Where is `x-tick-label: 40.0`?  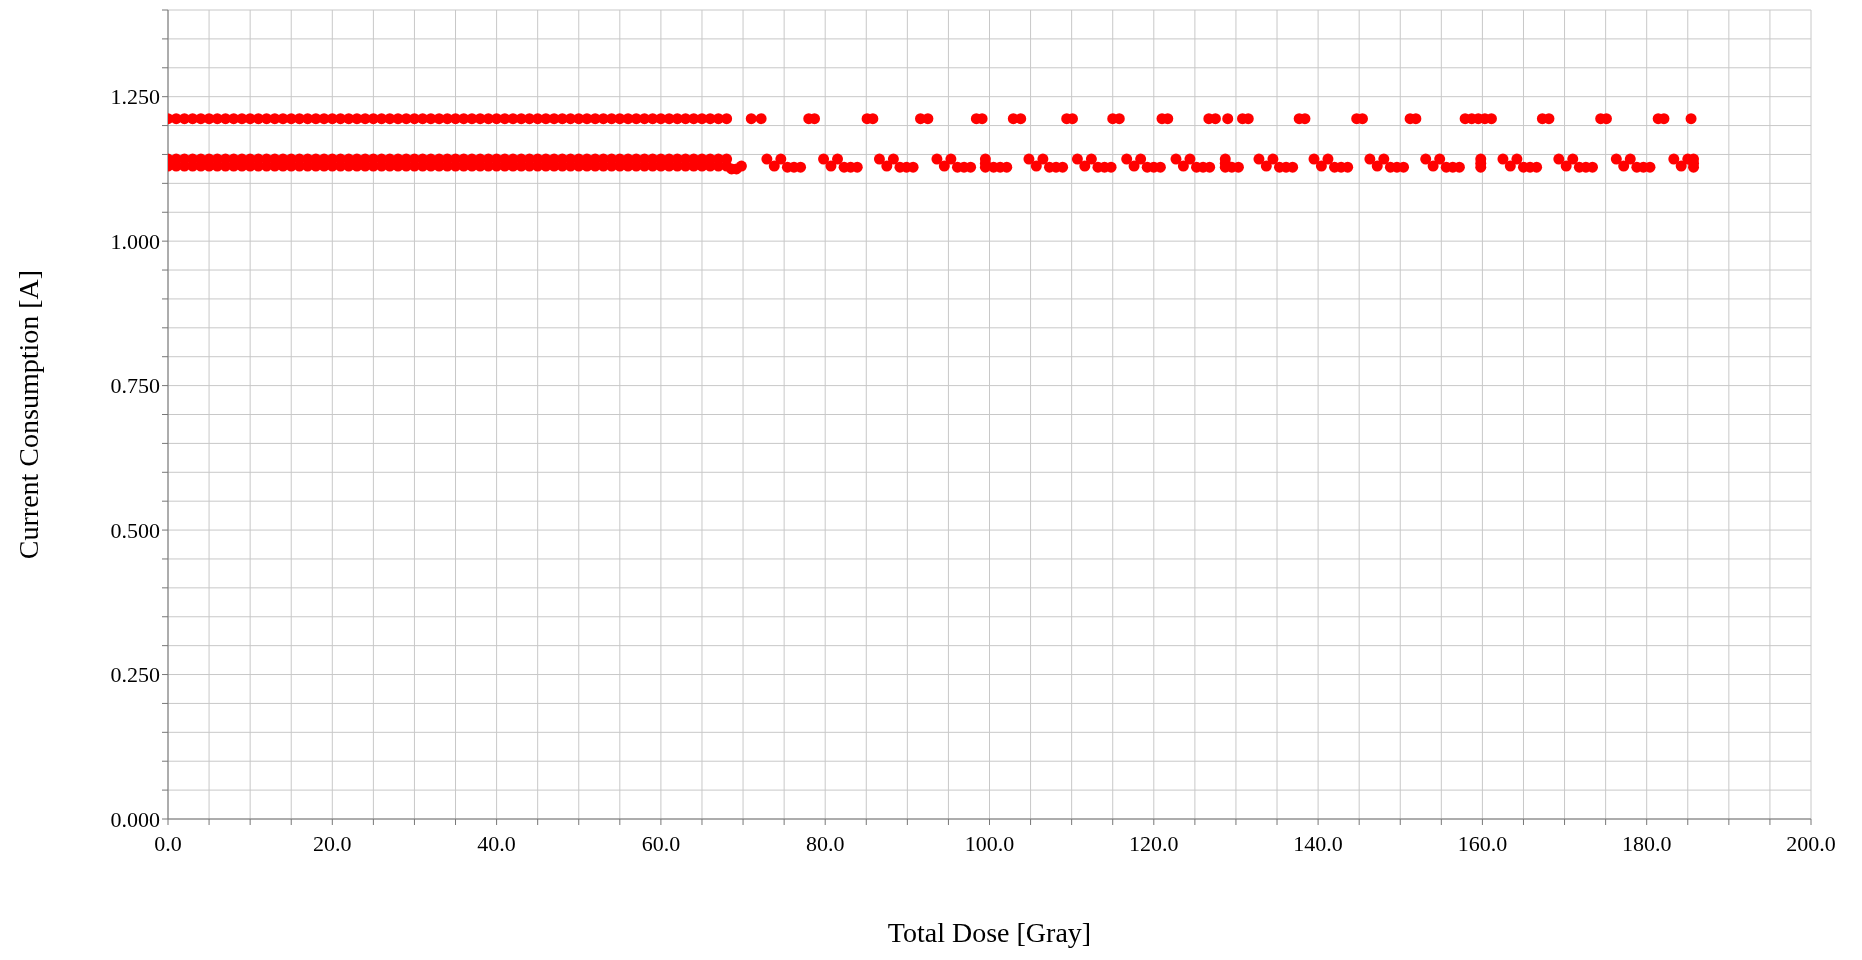 x-tick-label: 40.0 is located at coordinates (496, 843).